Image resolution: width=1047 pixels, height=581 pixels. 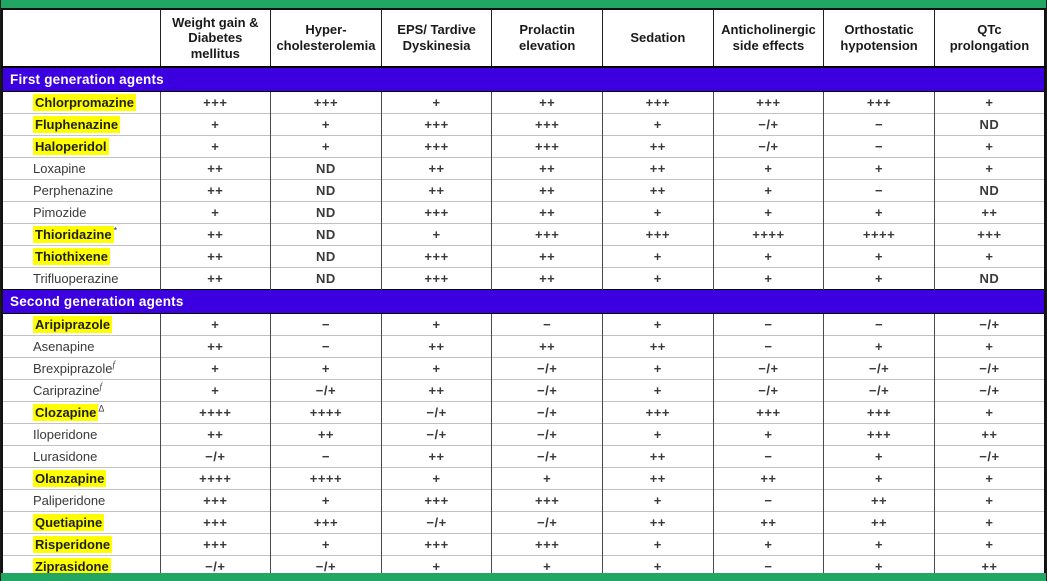 I want to click on drug-name-superscript: Δ, so click(x=101, y=408).